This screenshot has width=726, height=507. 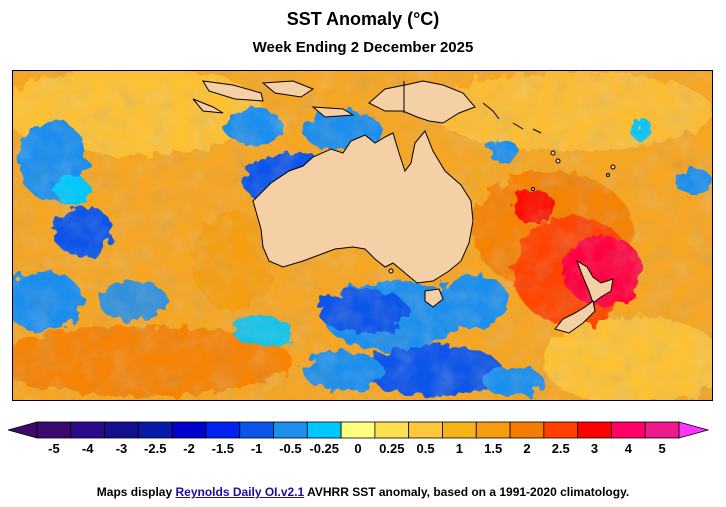 I want to click on colorbar-tick-label: 2.5, so click(x=560, y=448).